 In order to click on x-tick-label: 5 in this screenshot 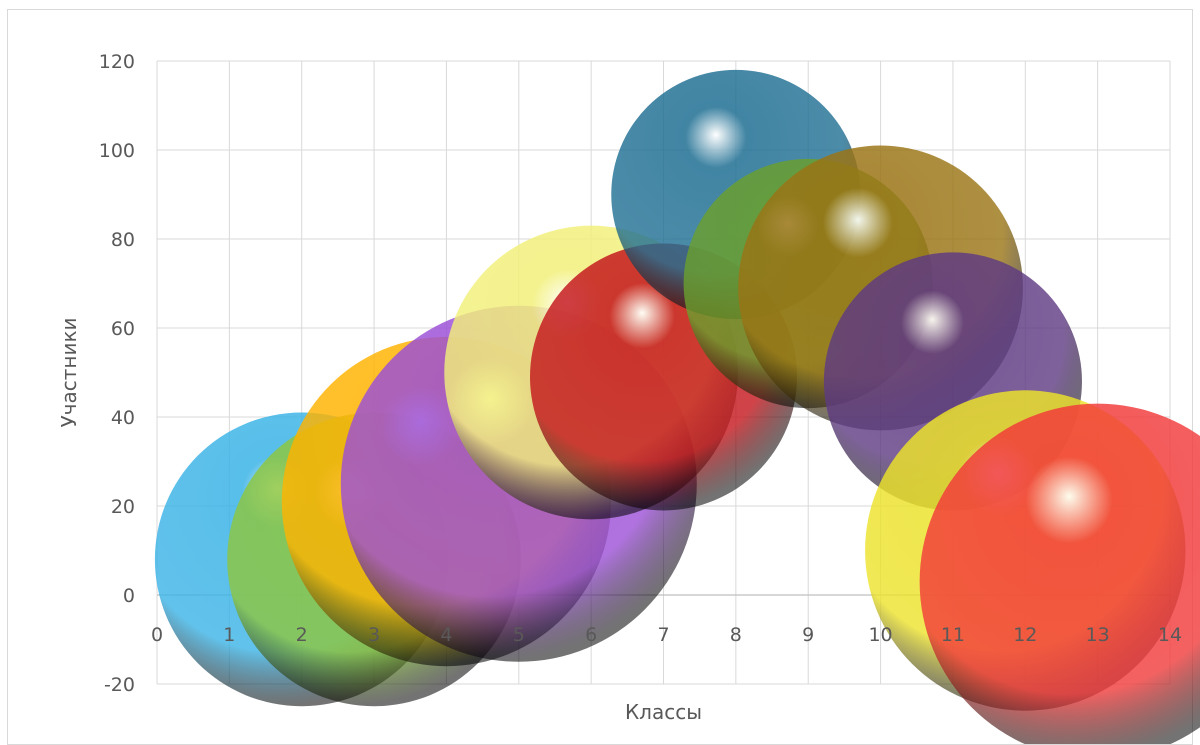, I will do `click(519, 635)`.